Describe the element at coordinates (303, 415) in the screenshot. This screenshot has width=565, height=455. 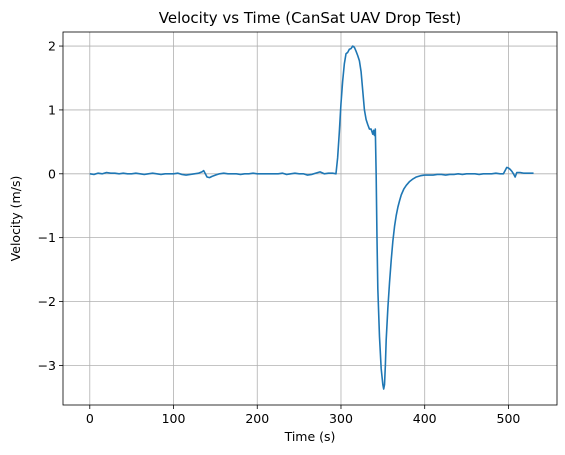
I see `x-axis-ticks: 0 100 200 300 400 500` at that location.